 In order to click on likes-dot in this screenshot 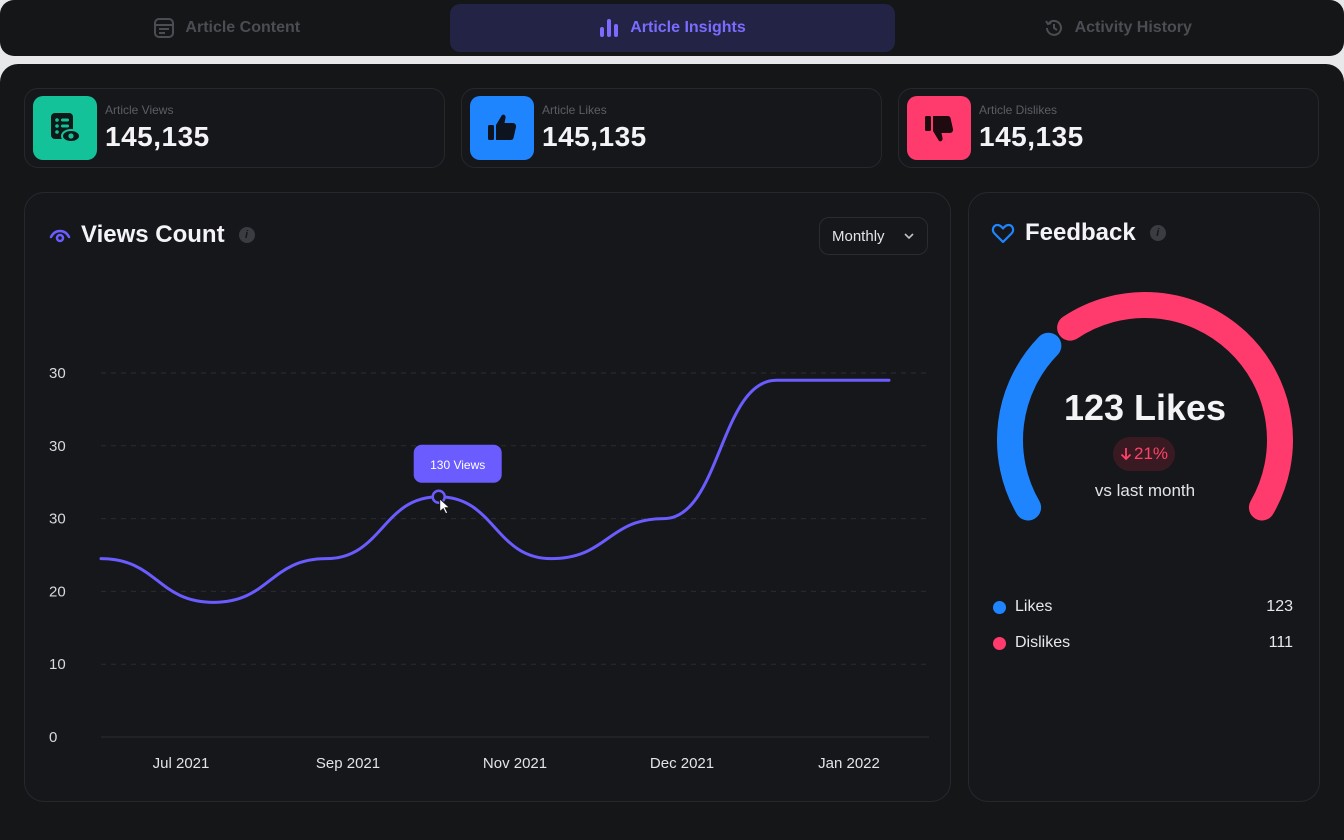, I will do `click(999, 607)`.